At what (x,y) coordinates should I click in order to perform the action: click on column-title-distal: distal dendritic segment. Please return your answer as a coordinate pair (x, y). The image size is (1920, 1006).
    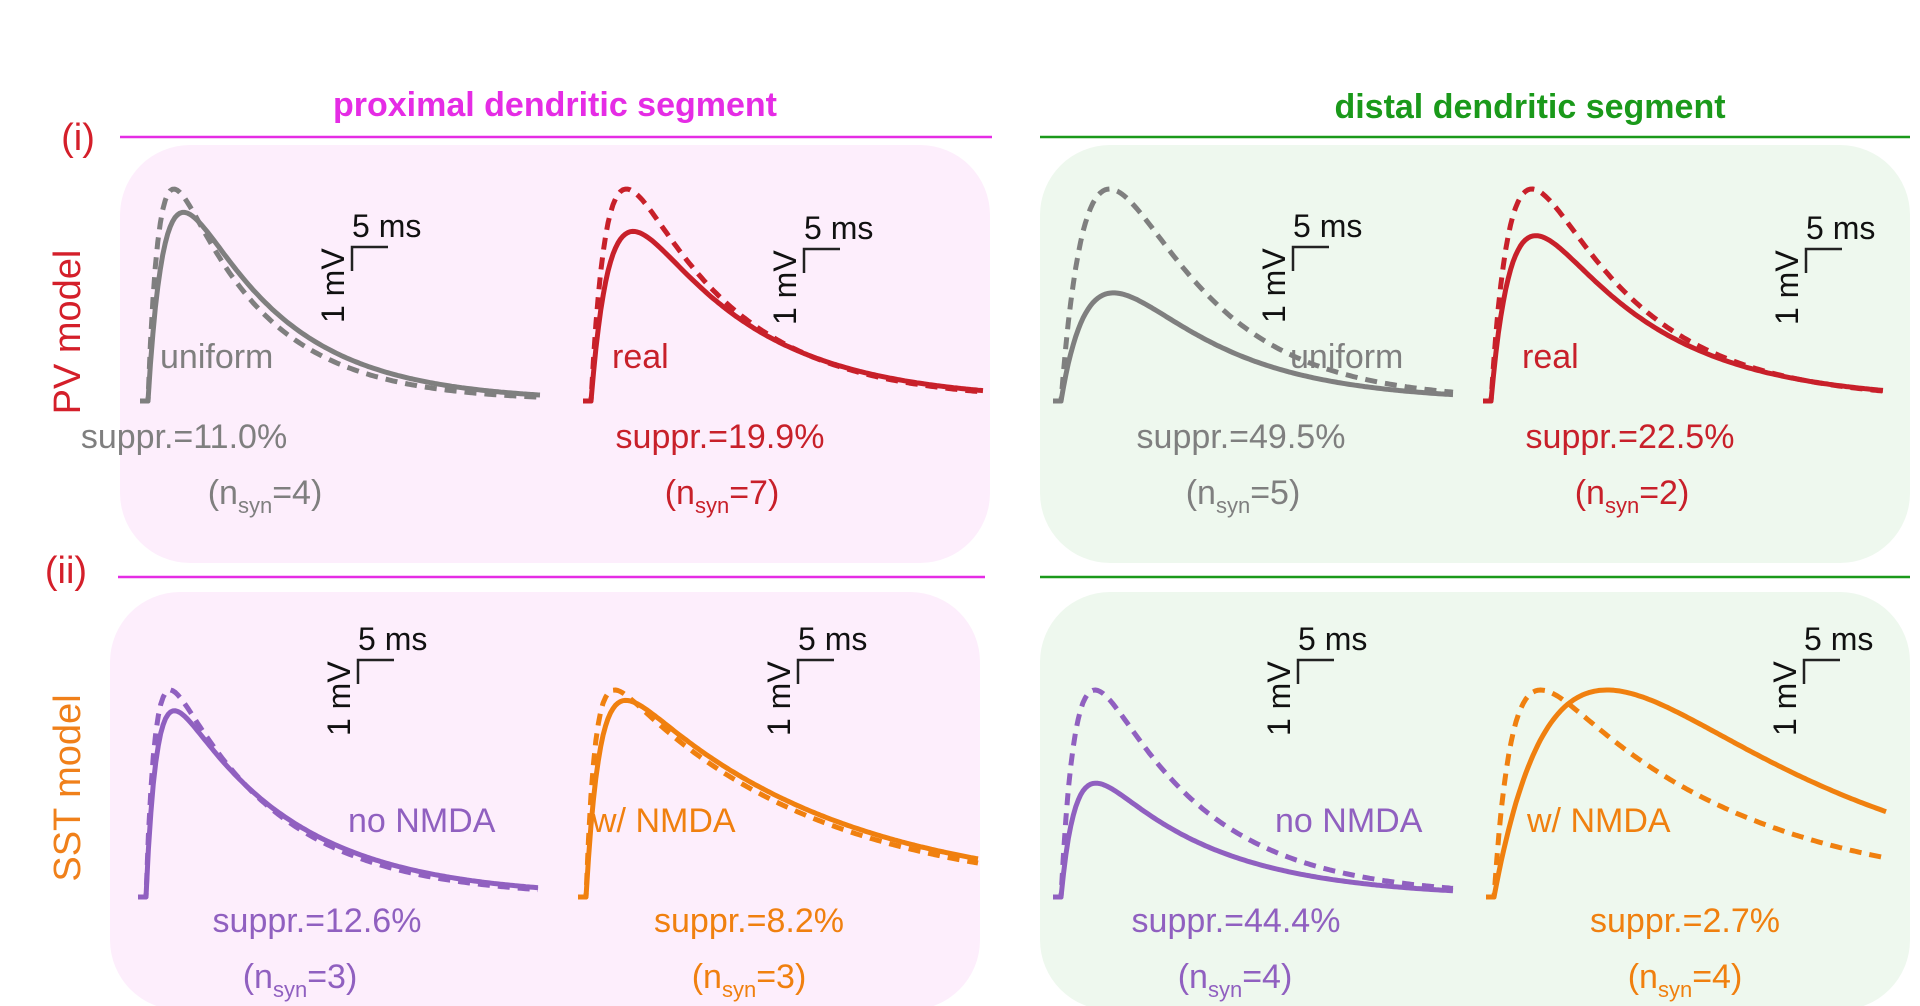
    Looking at the image, I should click on (1529, 107).